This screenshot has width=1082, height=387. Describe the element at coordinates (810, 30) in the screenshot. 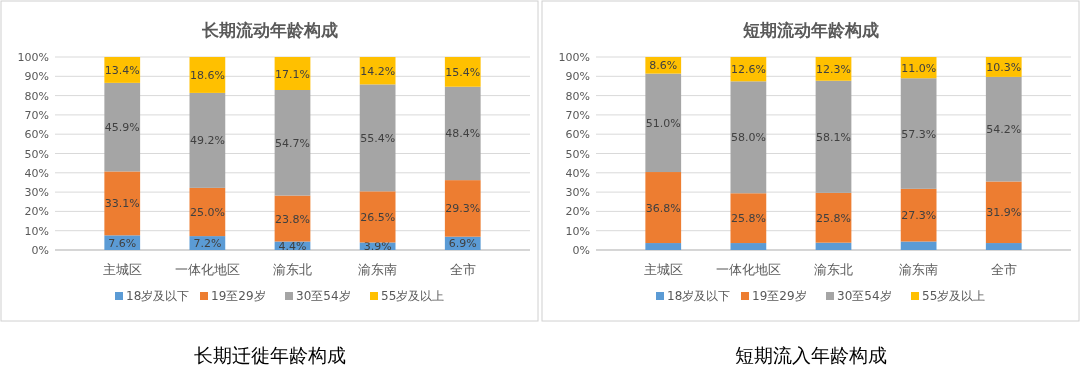

I see `chart-title: 短期流动年龄构成` at that location.